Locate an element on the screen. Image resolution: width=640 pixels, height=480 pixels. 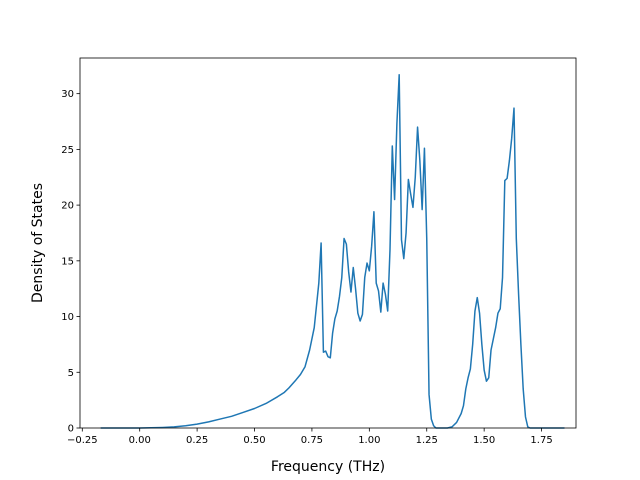
x-axis-label: Frequency (THz) is located at coordinates (328, 467).